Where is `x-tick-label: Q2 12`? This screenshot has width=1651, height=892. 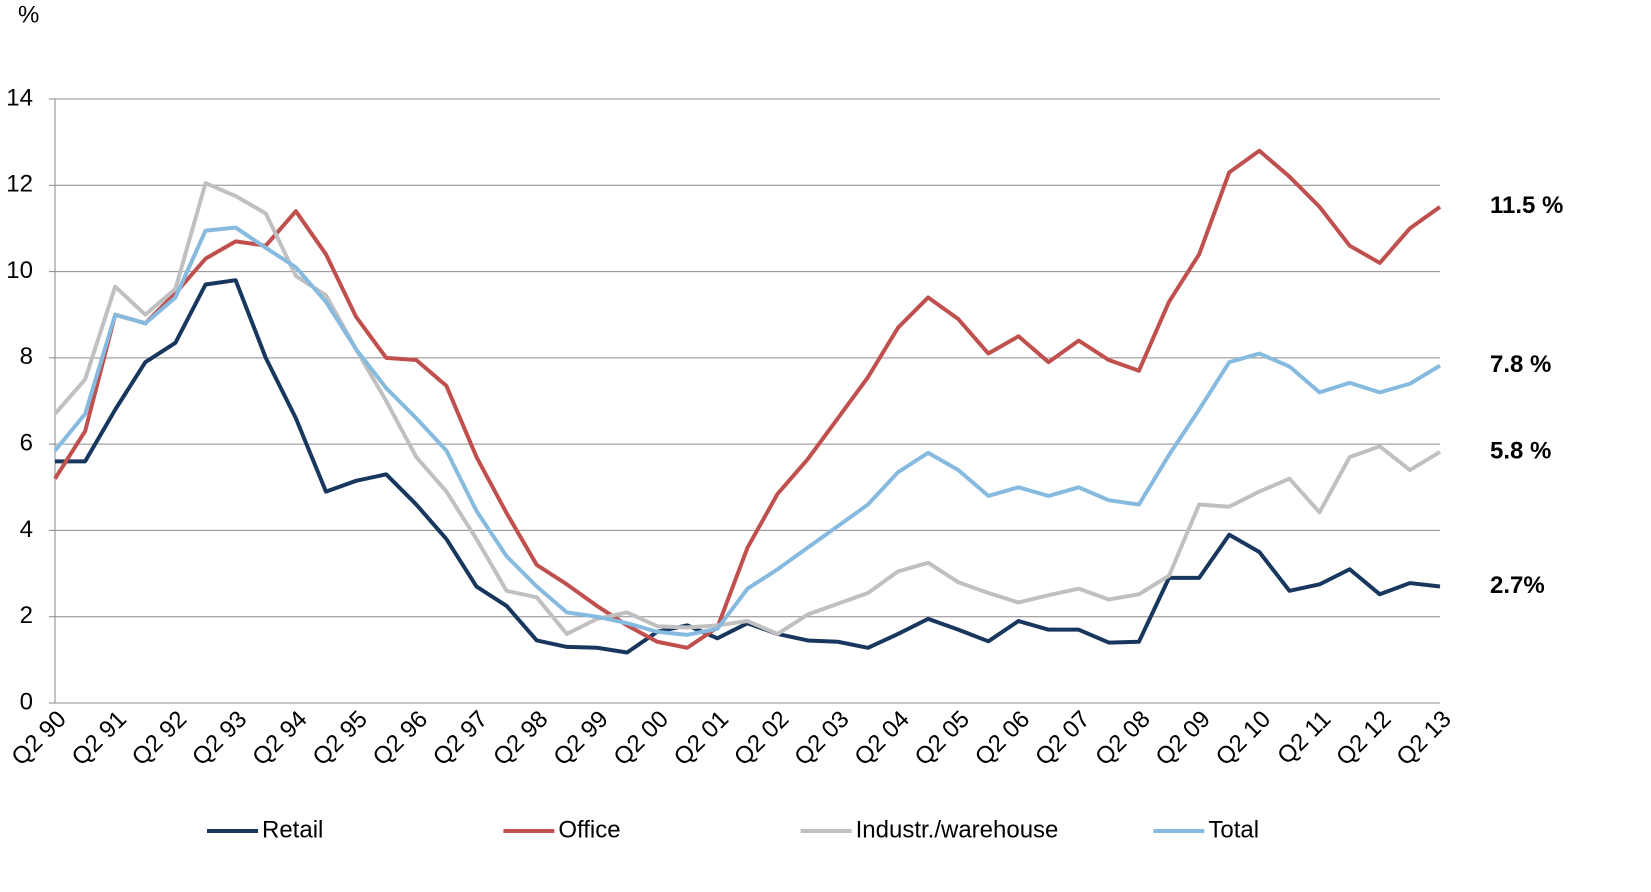
x-tick-label: Q2 12 is located at coordinates (1363, 738).